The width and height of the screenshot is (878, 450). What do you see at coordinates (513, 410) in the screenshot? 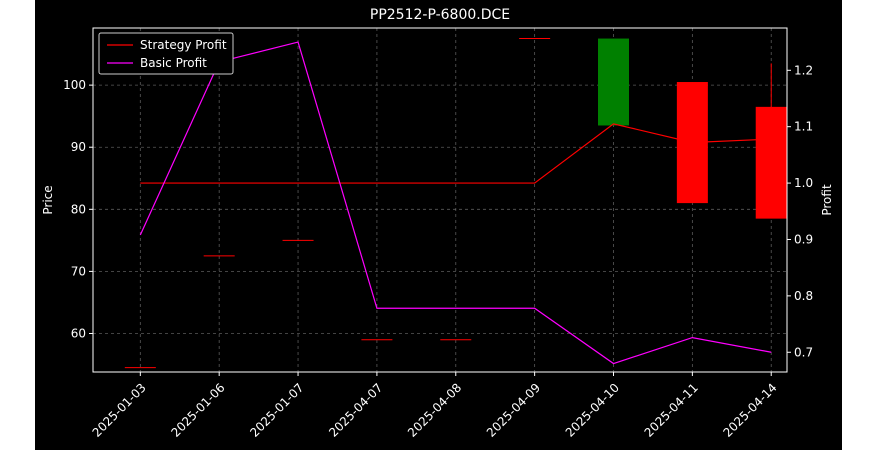
I see `x-tick-label: 2025-04-09` at bounding box center [513, 410].